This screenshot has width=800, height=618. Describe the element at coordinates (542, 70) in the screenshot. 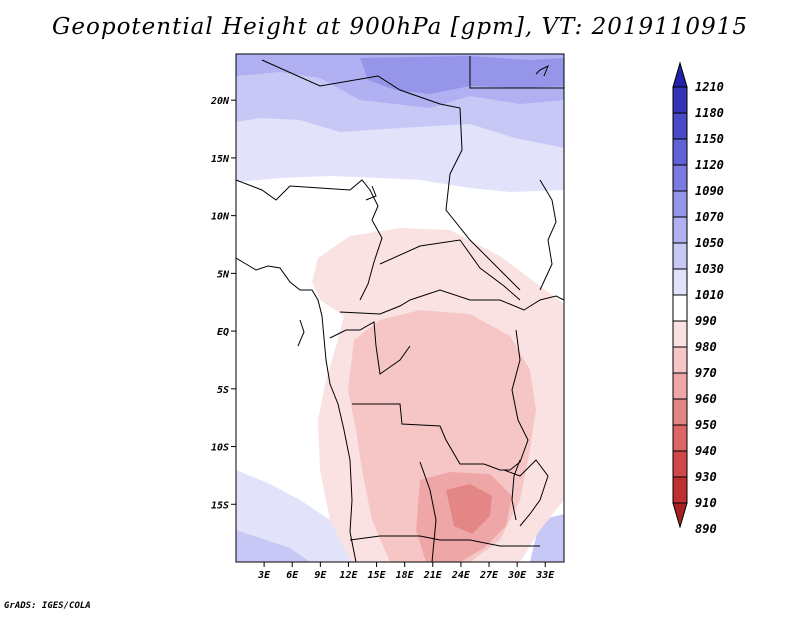

I see `coast-fragment` at that location.